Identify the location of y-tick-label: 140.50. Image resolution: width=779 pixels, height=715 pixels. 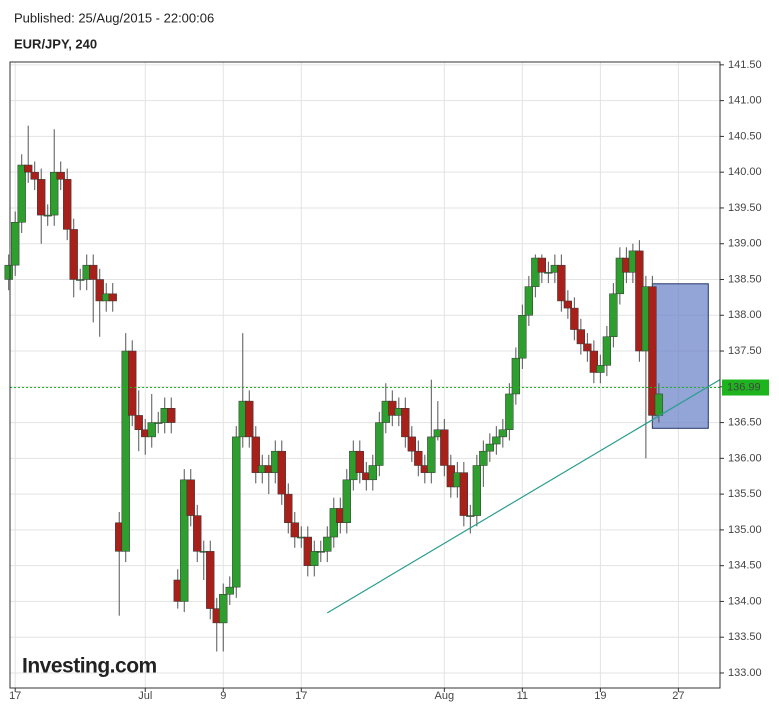
(745, 136).